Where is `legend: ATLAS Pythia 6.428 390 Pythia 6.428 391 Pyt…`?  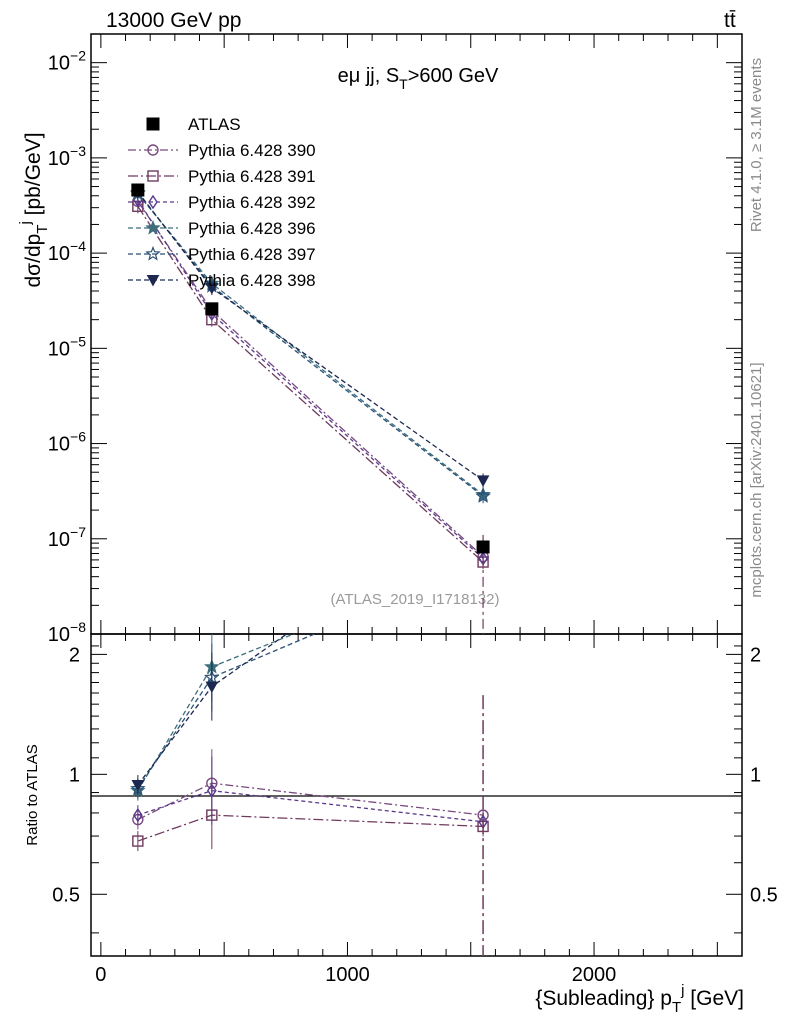
legend: ATLAS Pythia 6.428 390 Pythia 6.428 391 Pyt… is located at coordinates (222, 202).